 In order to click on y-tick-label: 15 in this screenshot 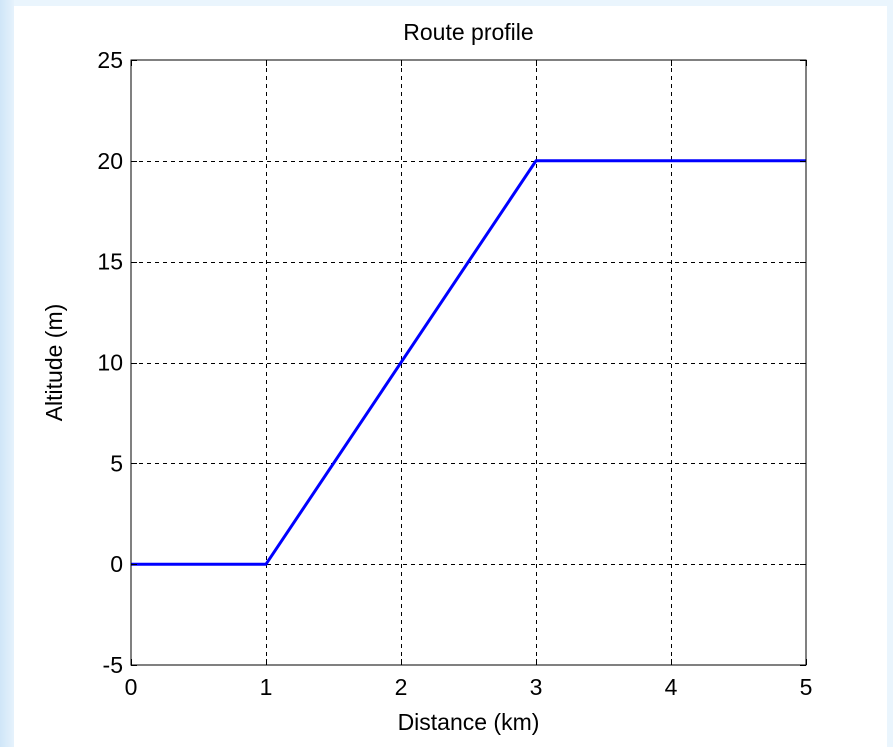, I will do `click(110, 262)`.